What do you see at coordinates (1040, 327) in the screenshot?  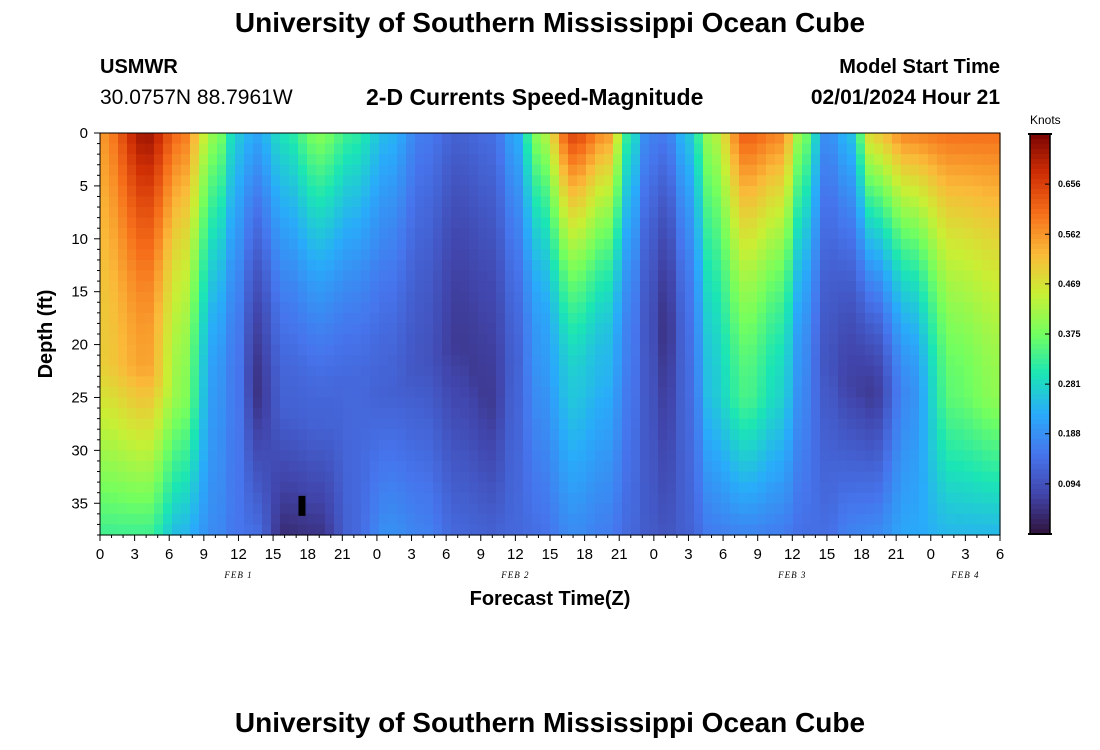 I see `colorbar-segment` at bounding box center [1040, 327].